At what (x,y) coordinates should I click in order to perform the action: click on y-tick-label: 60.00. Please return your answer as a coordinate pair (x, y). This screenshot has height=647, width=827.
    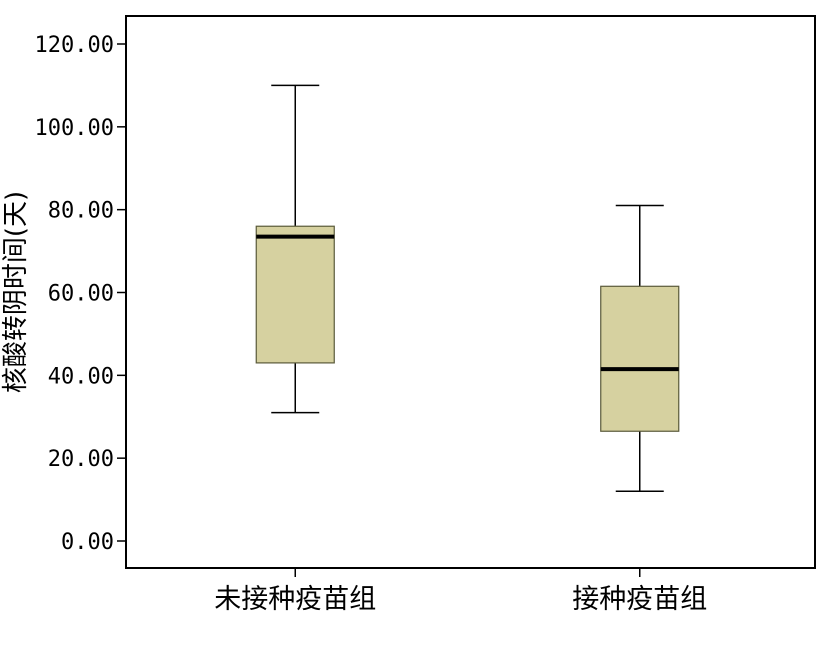
    Looking at the image, I should click on (81, 294).